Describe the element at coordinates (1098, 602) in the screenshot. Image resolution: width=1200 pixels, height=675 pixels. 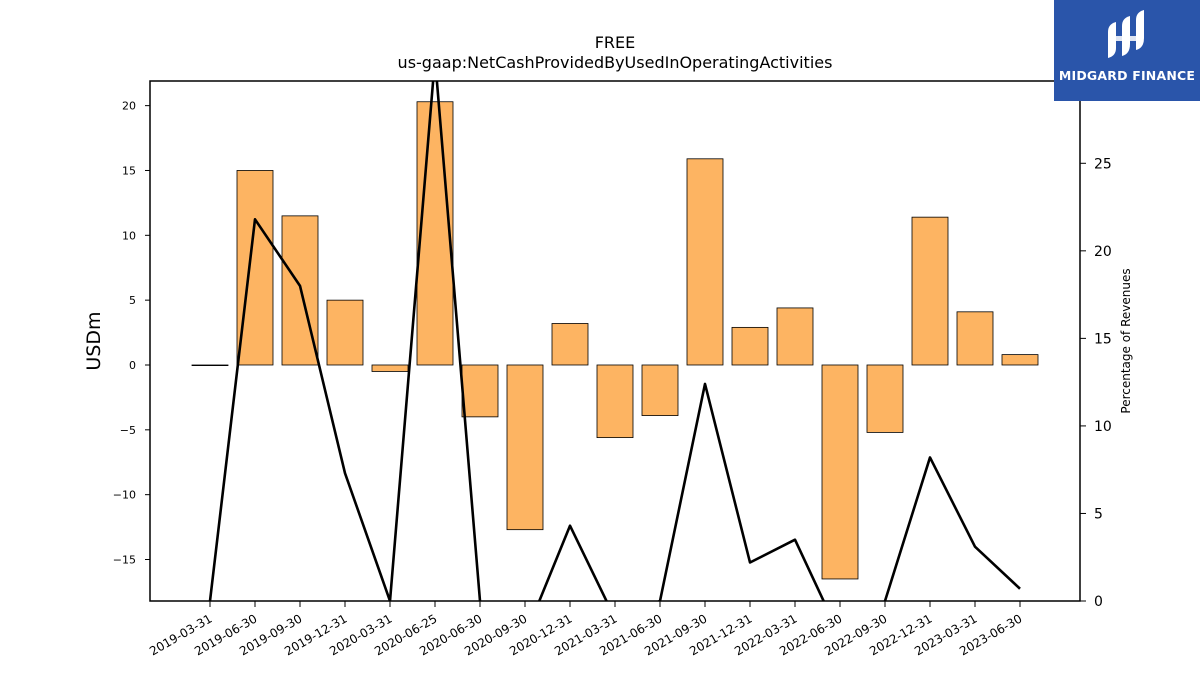
I see `y-tick-label-right: 0` at that location.